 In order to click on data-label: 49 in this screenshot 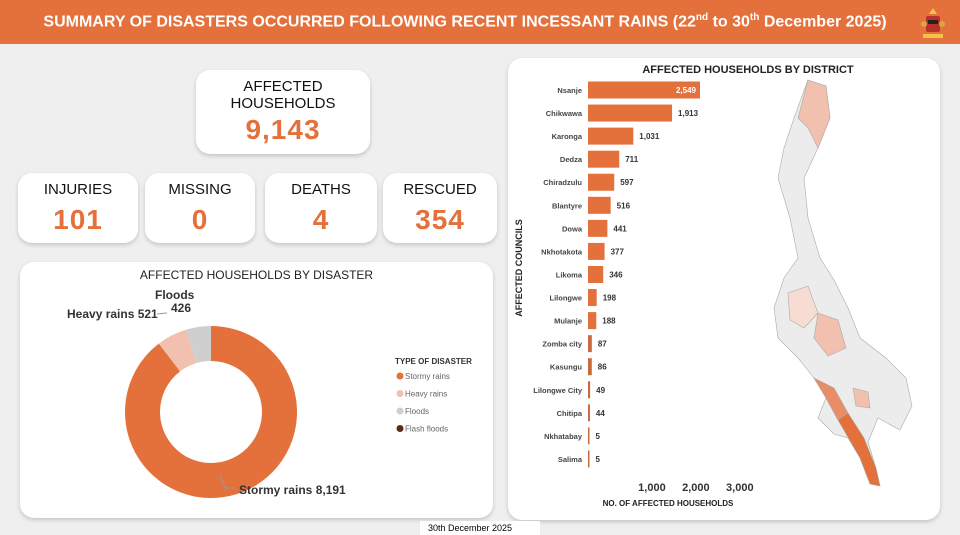, I will do `click(600, 390)`.